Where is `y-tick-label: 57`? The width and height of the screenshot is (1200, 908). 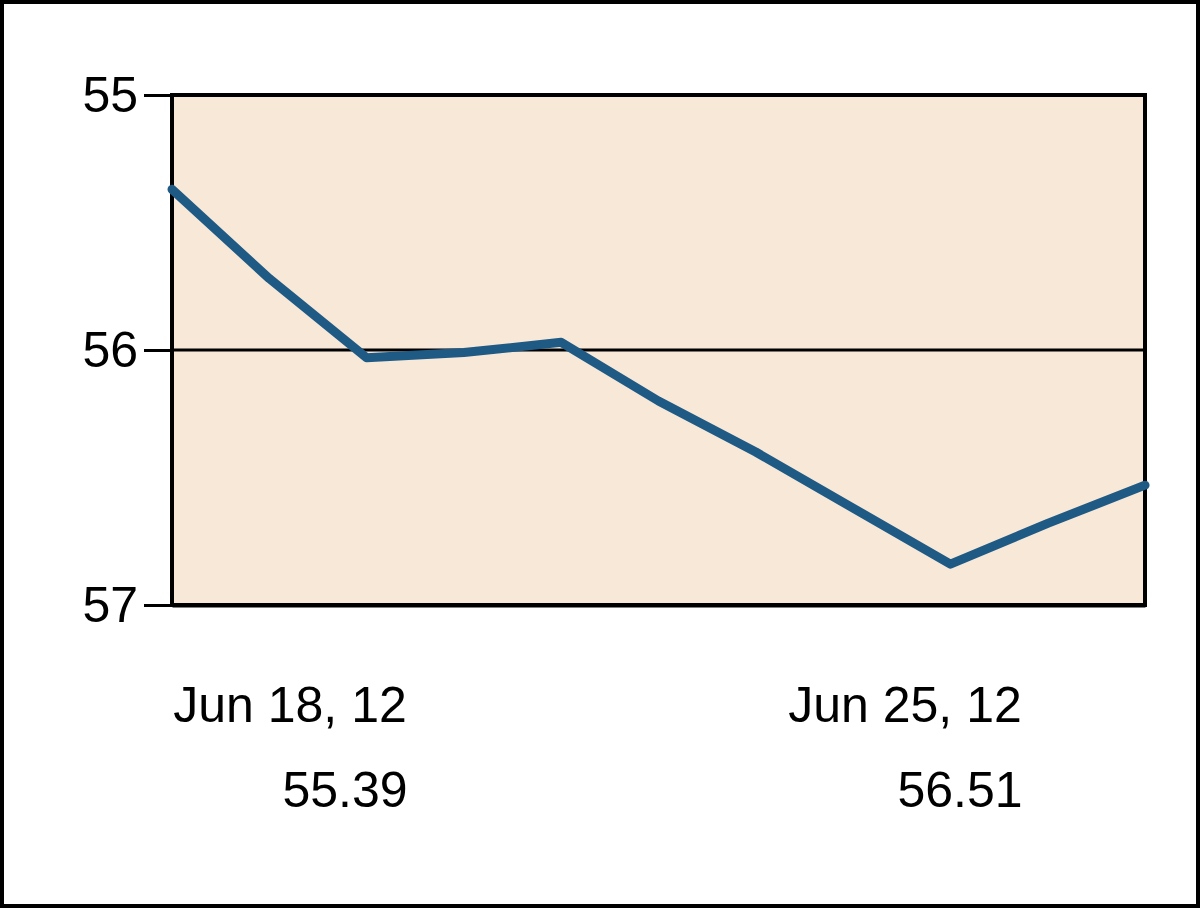
y-tick-label: 57 is located at coordinates (110, 604).